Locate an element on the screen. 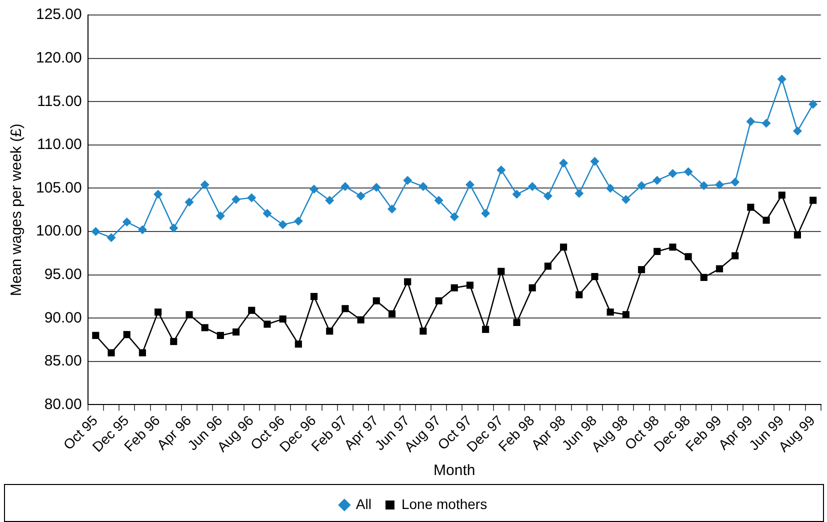 Image resolution: width=827 pixels, height=522 pixels. y-tick-label: 110.00 is located at coordinates (59, 145).